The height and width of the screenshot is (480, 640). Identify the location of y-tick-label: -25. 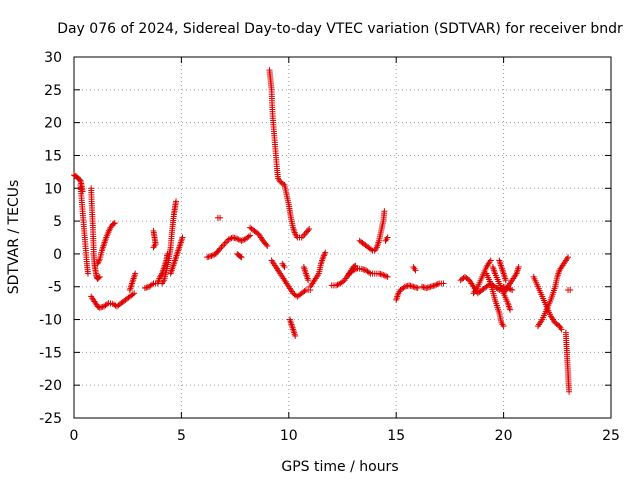
(50, 419).